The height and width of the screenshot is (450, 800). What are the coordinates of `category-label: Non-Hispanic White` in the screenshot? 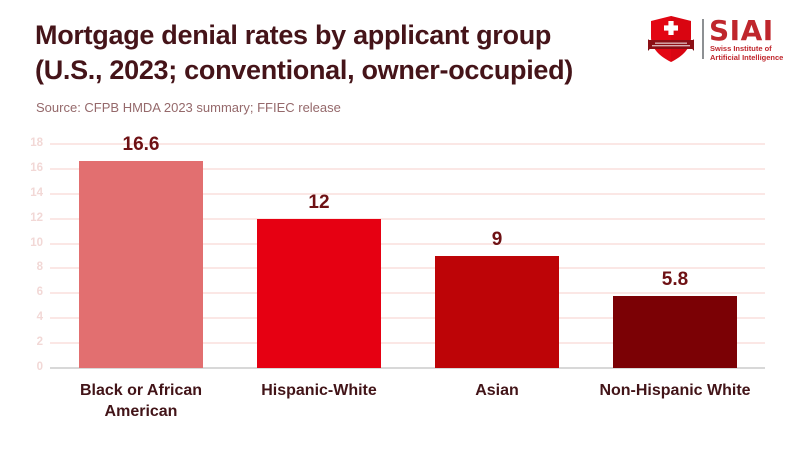 It's located at (675, 390).